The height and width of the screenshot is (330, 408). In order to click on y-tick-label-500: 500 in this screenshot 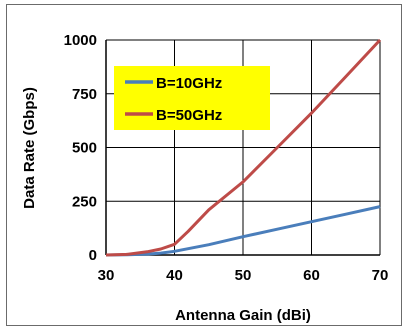, I will do `click(84, 148)`.